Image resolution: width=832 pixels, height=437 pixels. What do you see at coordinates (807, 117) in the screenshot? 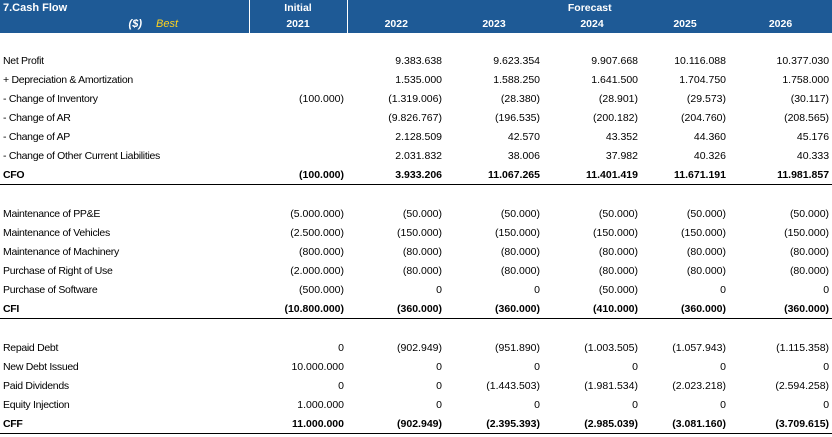
I see `forecast-value-cell: (208.565)` at bounding box center [807, 117].